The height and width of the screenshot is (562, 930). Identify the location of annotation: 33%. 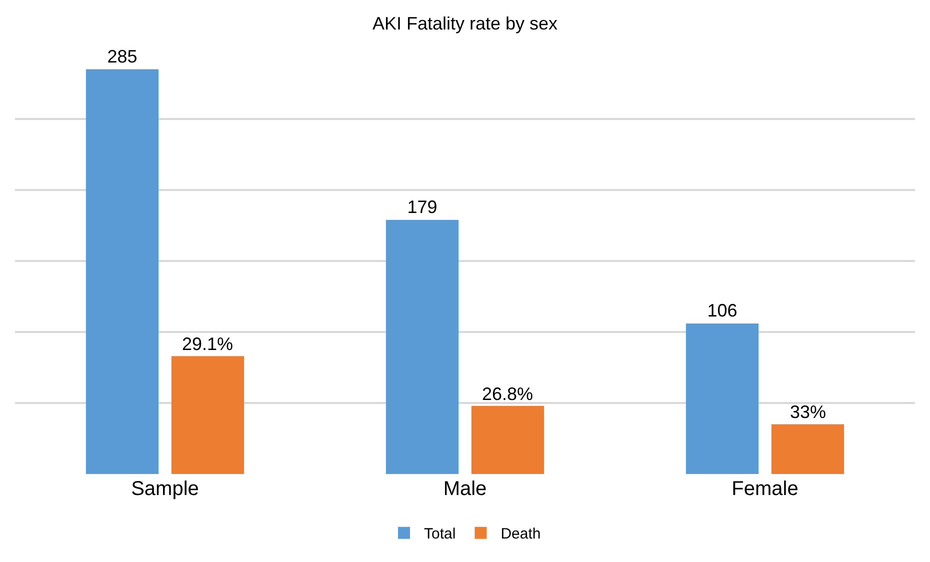
(808, 412).